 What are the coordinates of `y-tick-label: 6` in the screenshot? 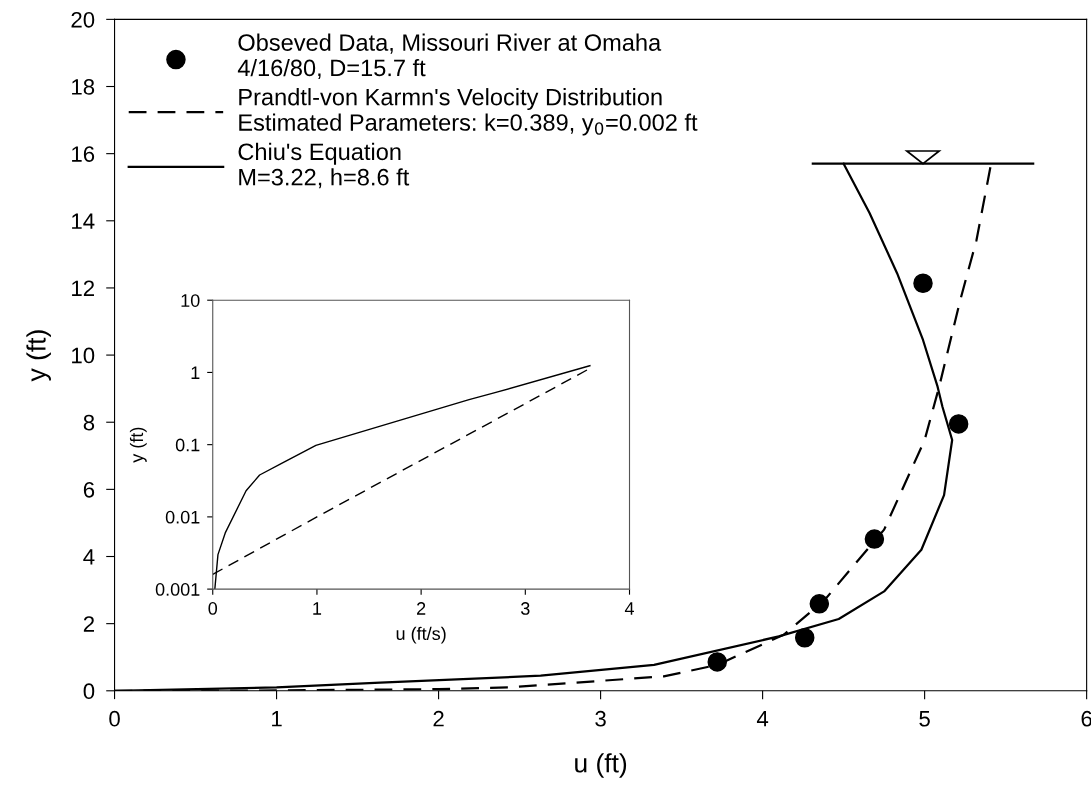 It's located at (89, 489).